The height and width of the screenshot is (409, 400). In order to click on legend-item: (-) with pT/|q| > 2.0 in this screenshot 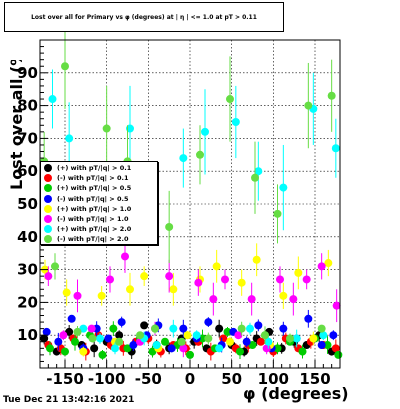, I will do `click(99, 239)`.